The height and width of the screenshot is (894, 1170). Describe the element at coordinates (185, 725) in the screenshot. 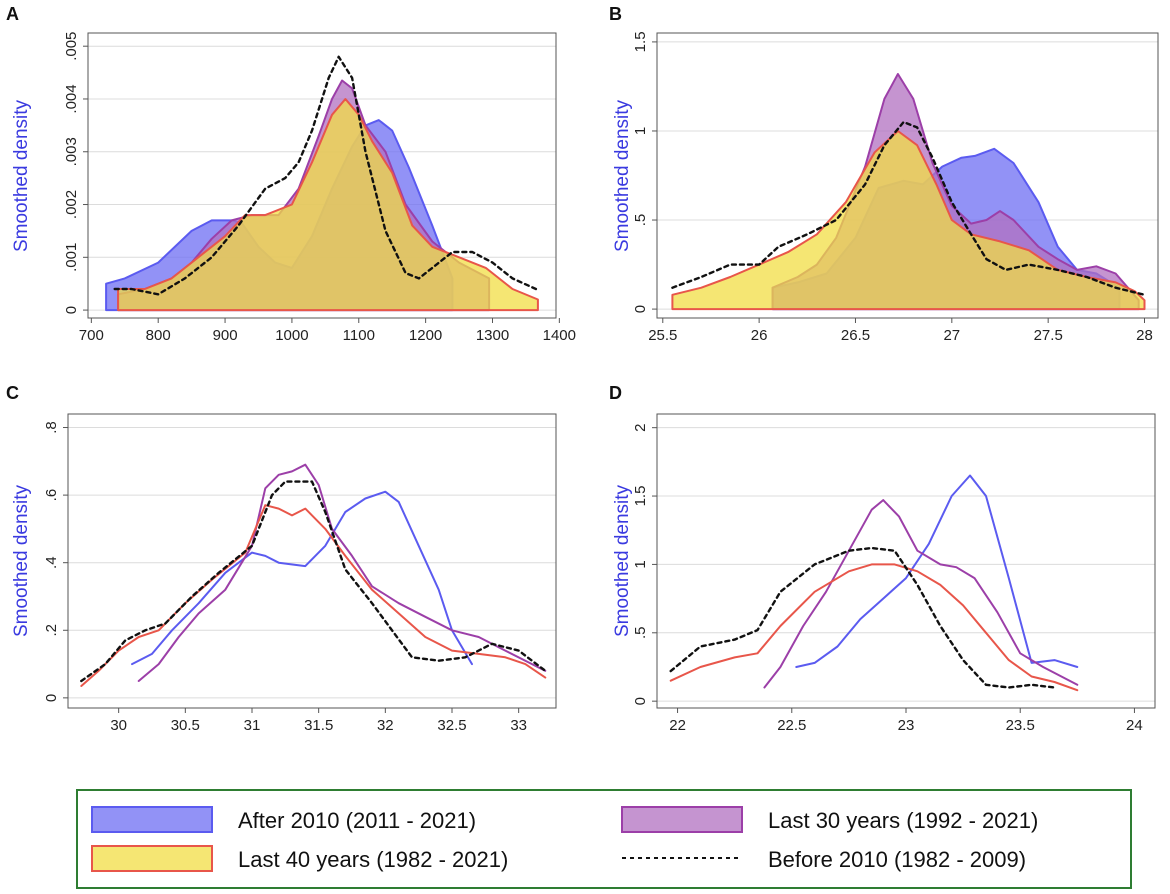

I see `panel-c-xtick-label: 30.5` at that location.